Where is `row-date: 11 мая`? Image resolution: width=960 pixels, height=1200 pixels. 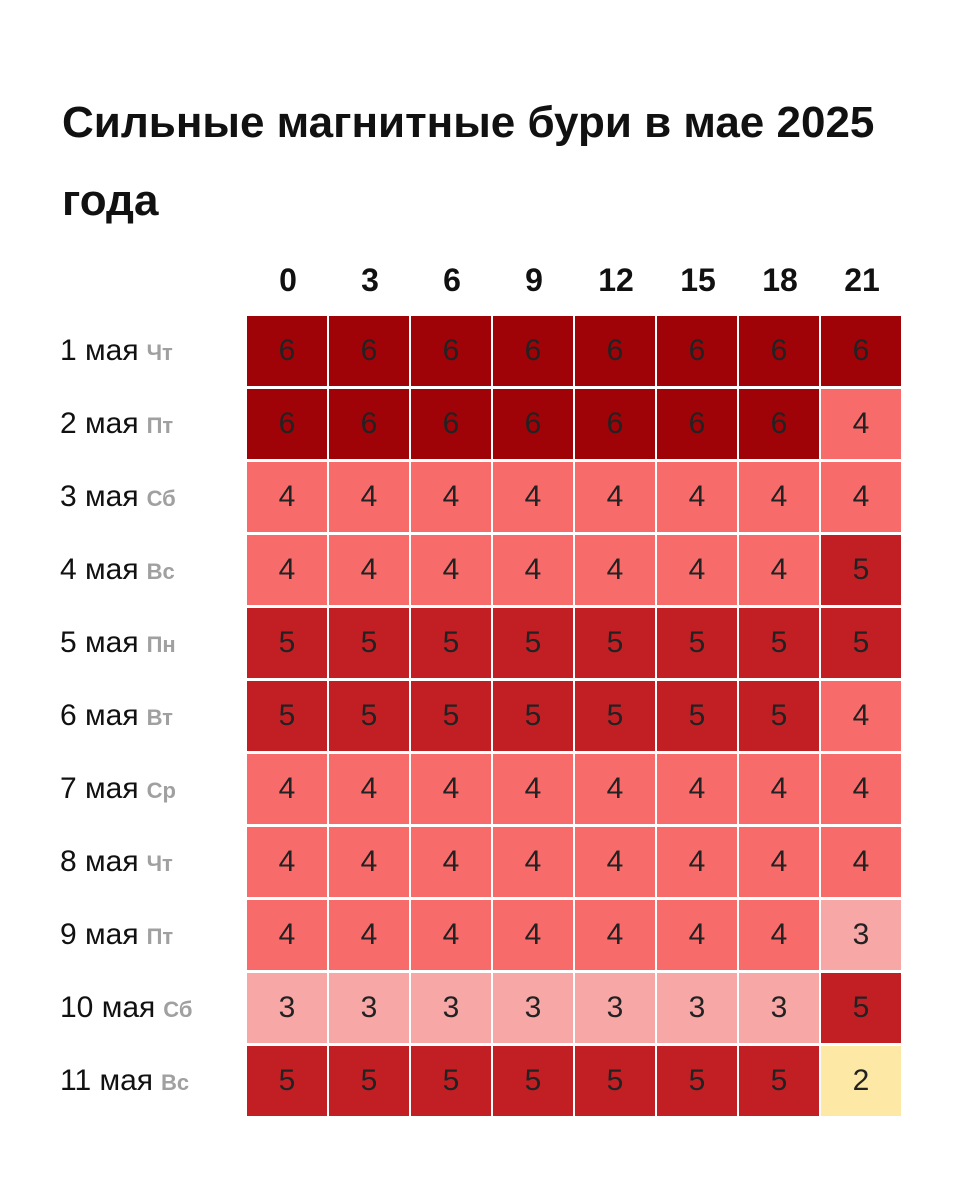
row-date: 11 мая is located at coordinates (107, 1080).